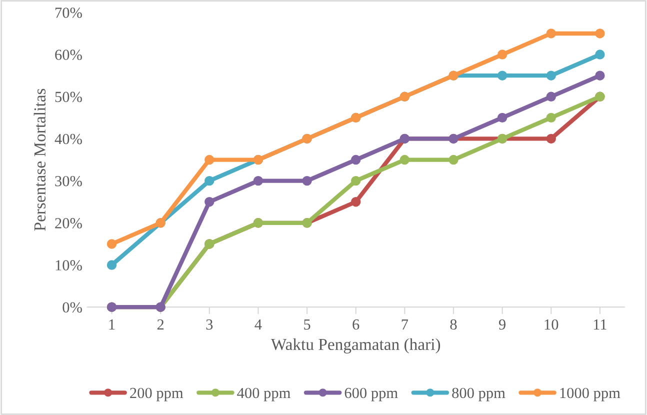 This screenshot has width=647, height=415. I want to click on x-axis-title: Waktu Pengamatan (hari), so click(355, 346).